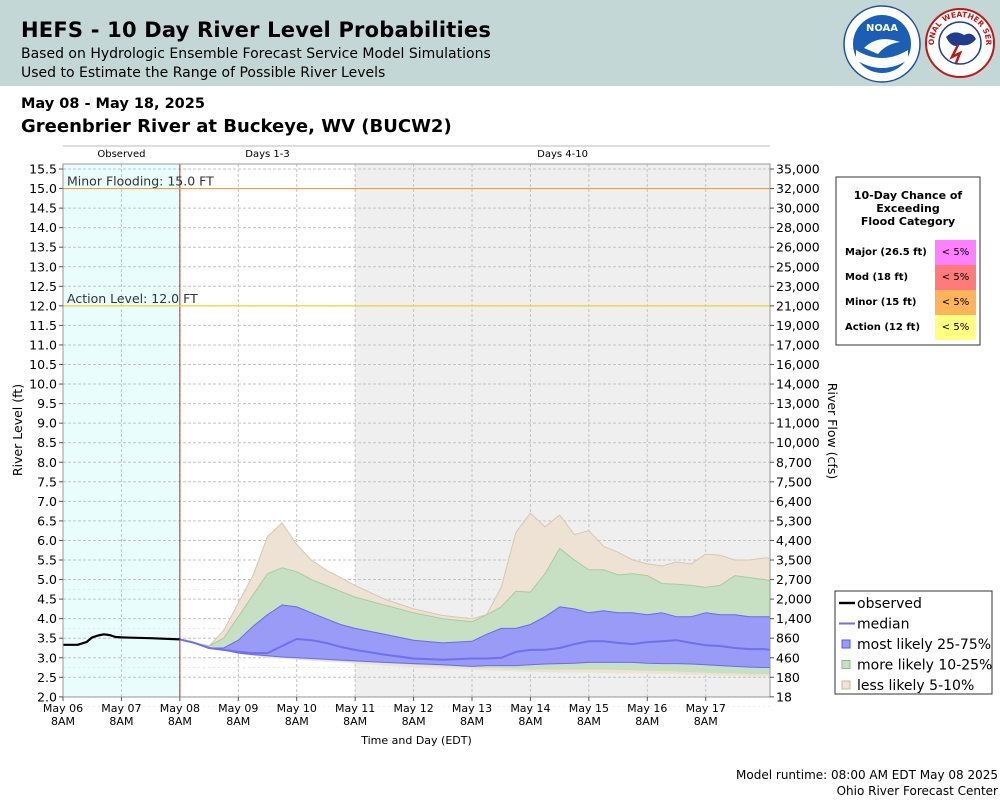  I want to click on y2-tick-label: 18, so click(784, 696).